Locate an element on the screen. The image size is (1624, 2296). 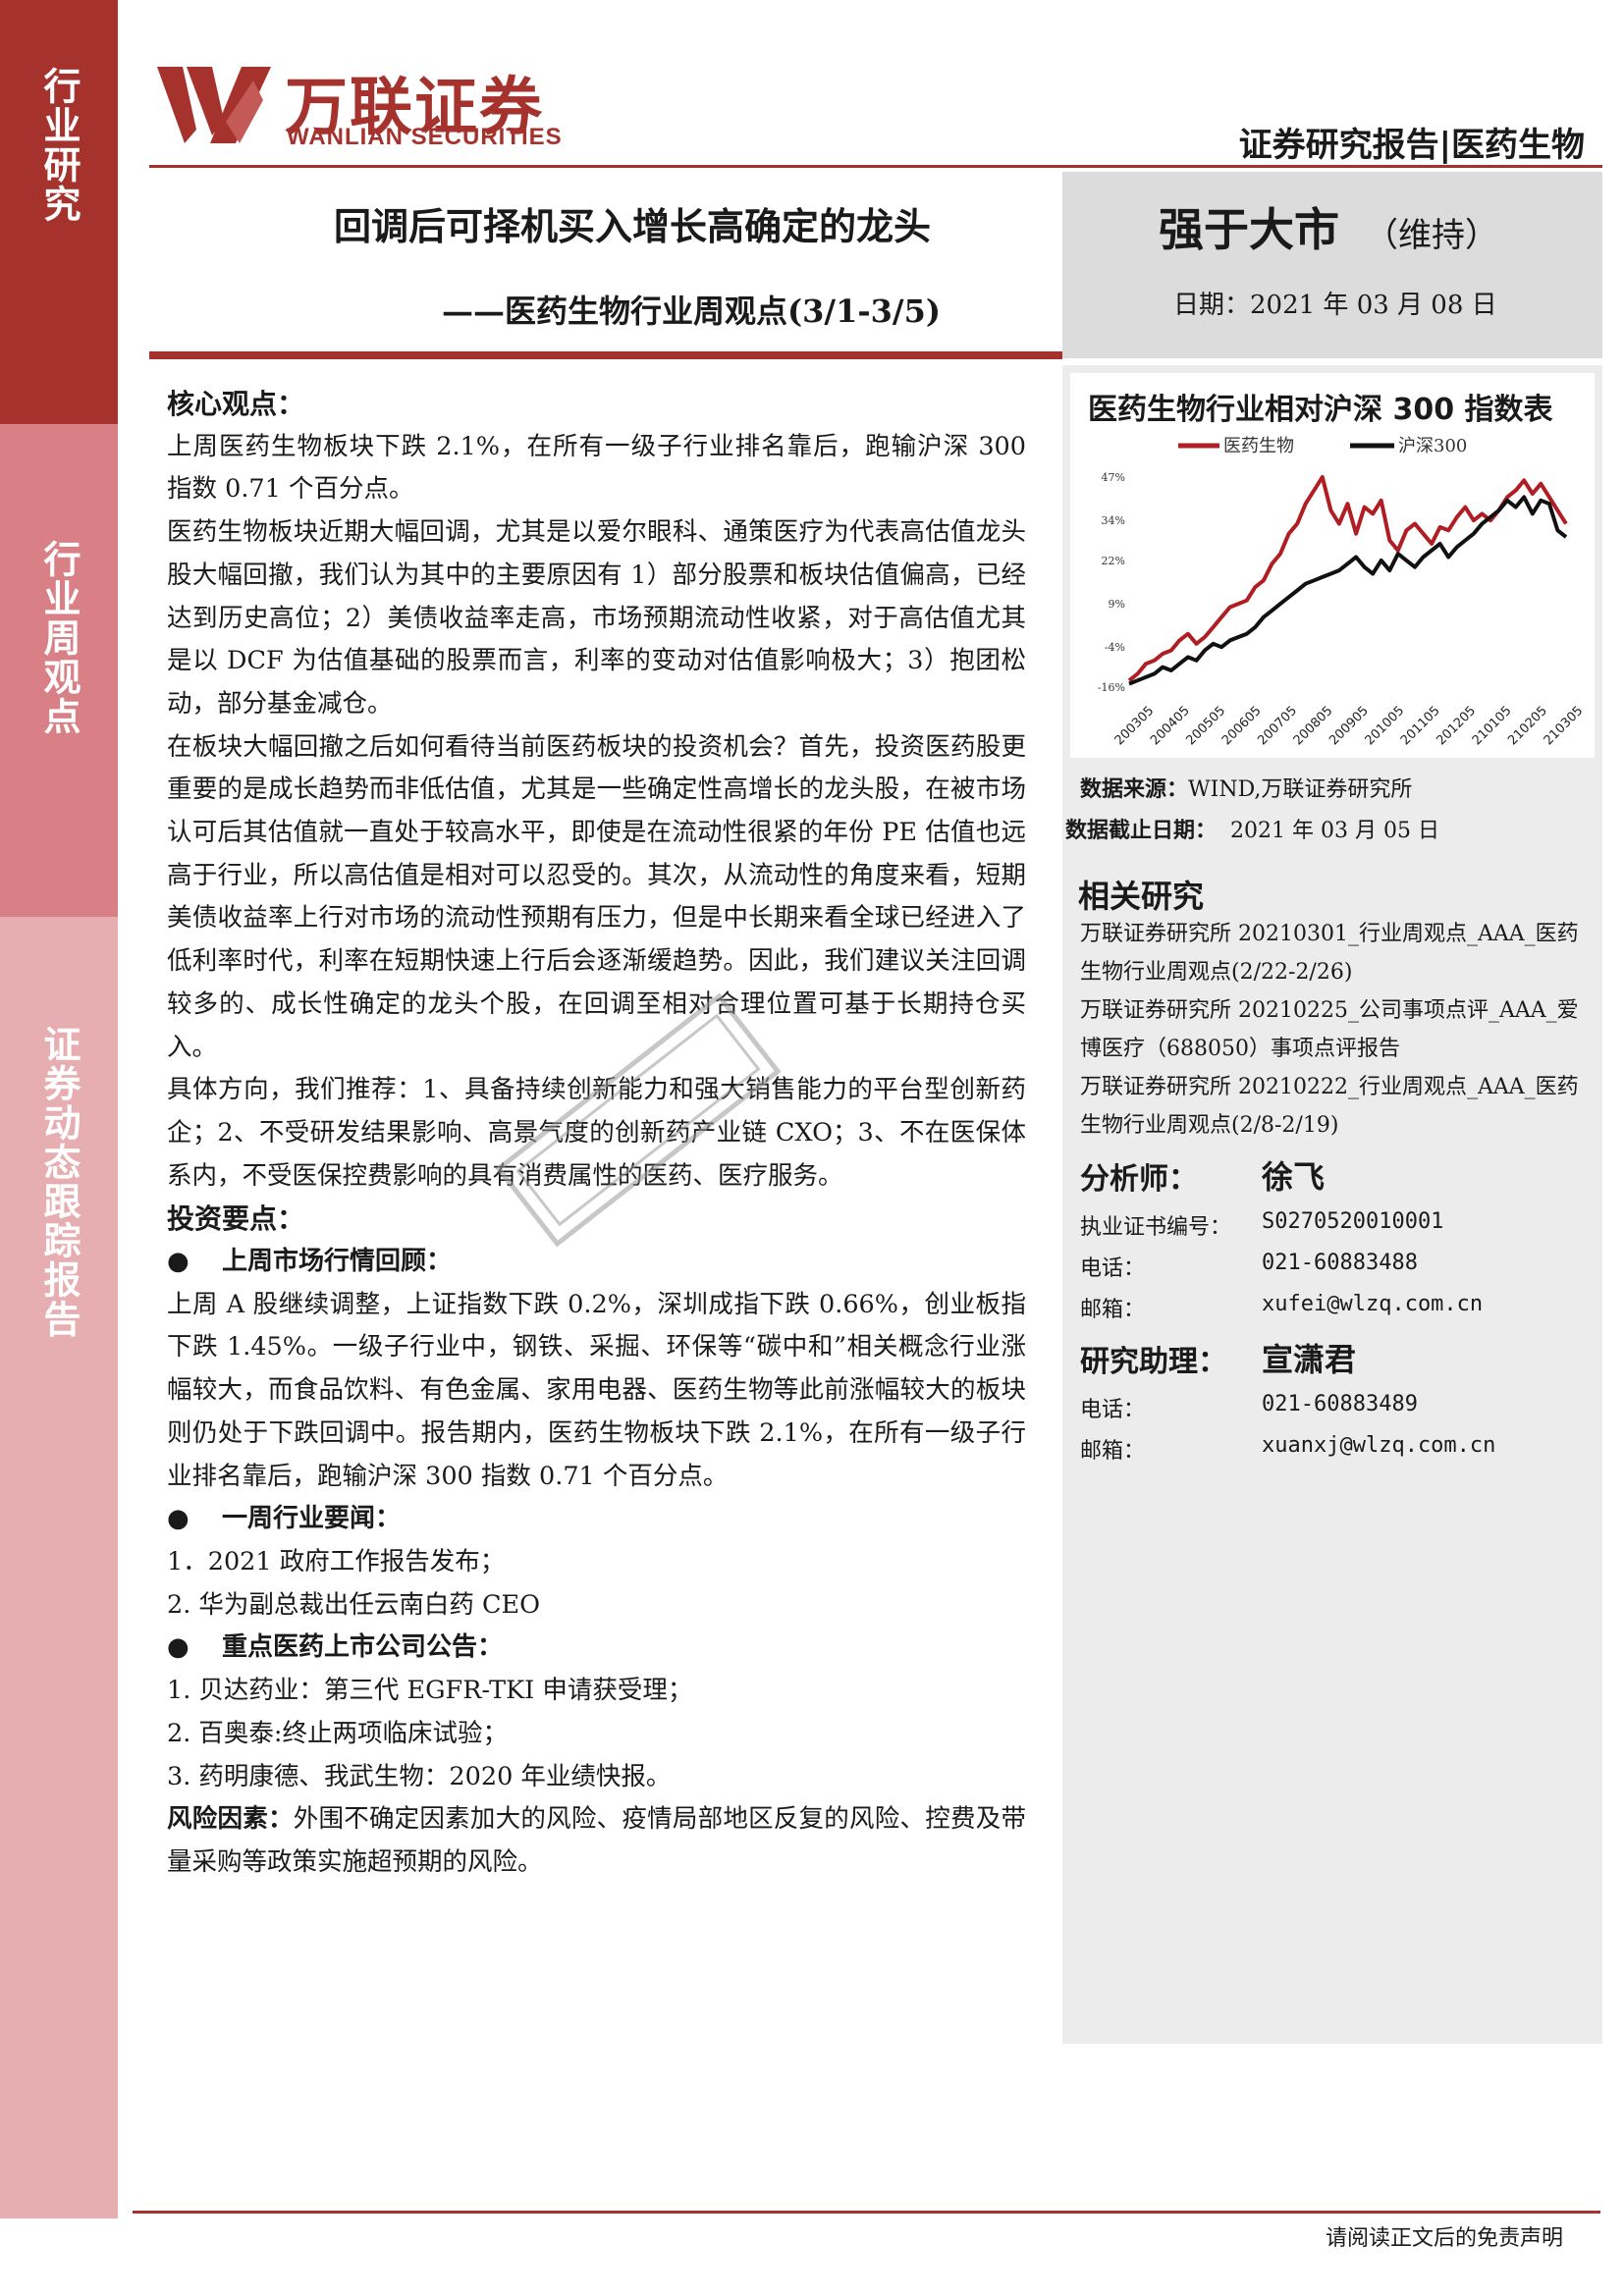
chart-source: 数据来源：WIND,万联证券研究所 is located at coordinates (1246, 787).